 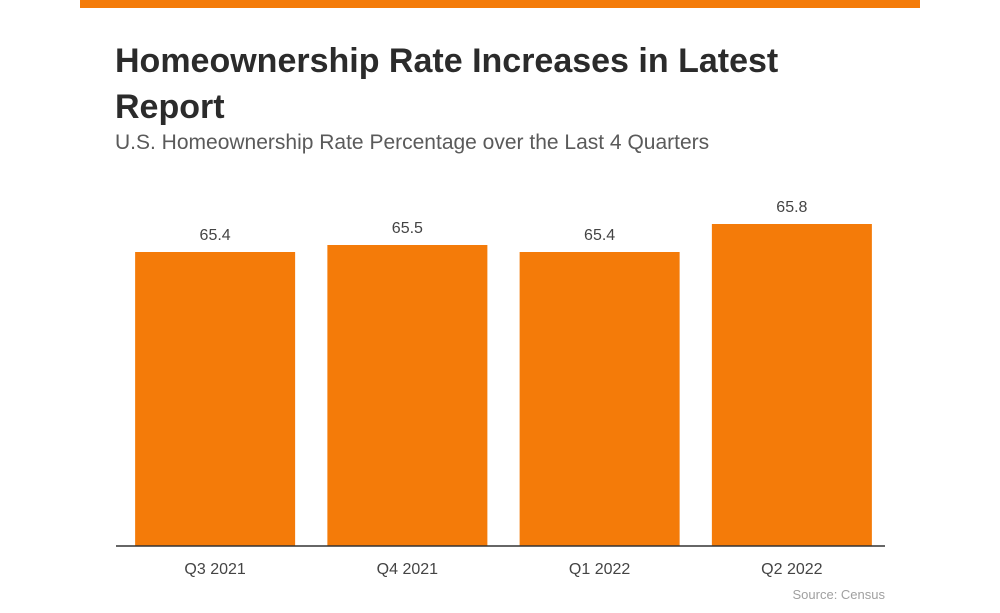 I want to click on x-tick-label: Q3 2021, so click(x=214, y=569).